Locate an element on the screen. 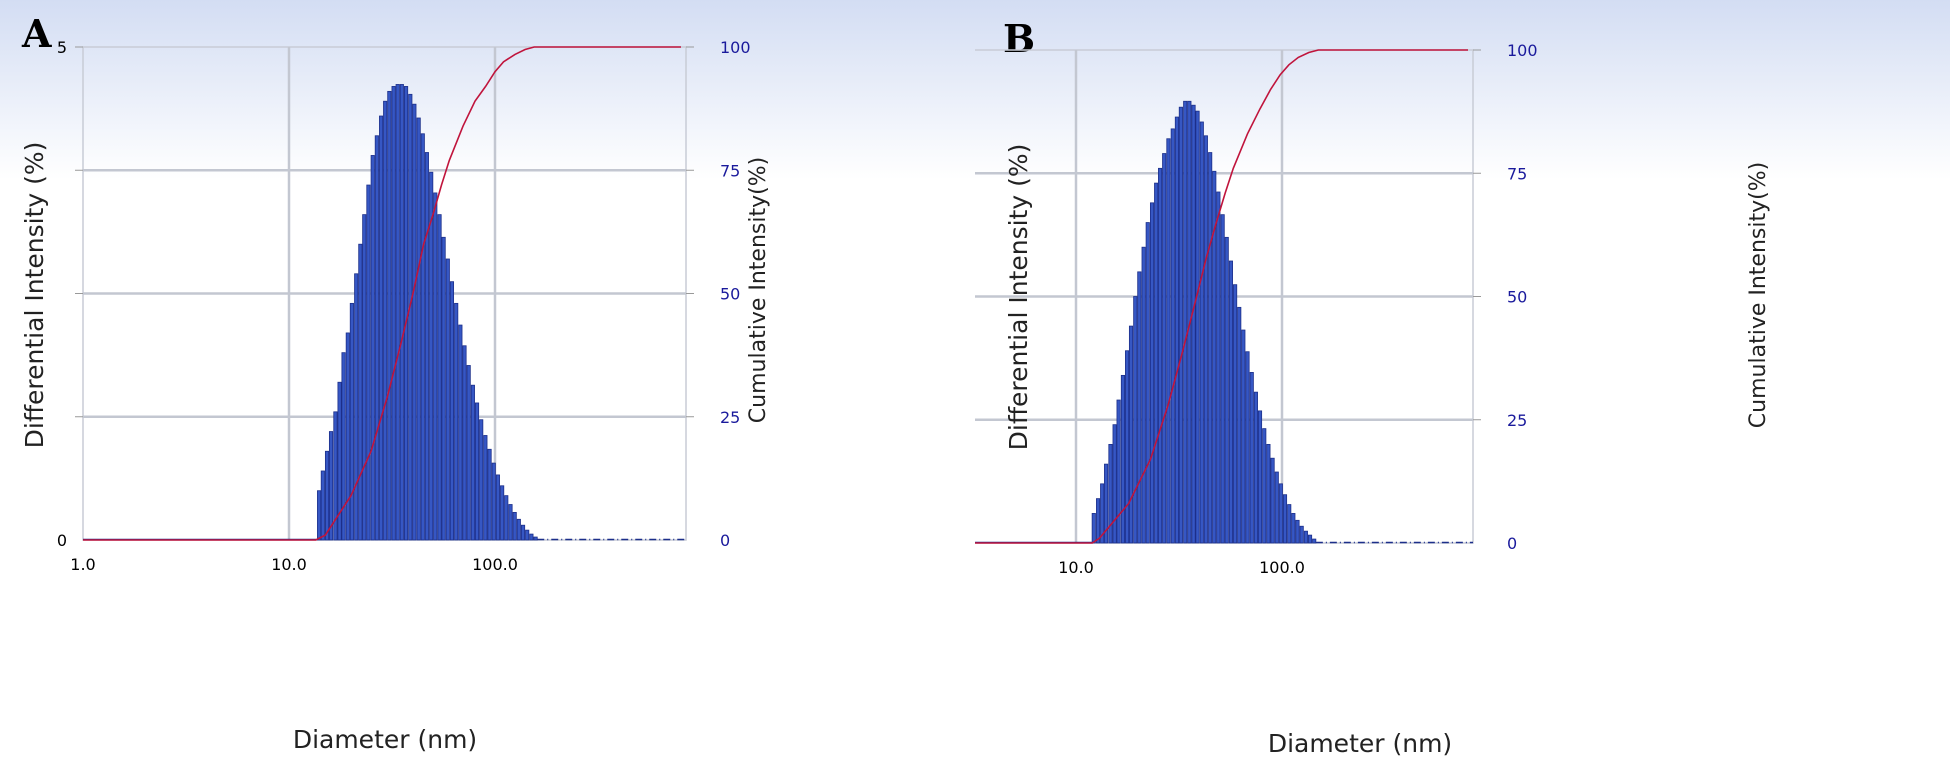  y2-tick-label: 100 is located at coordinates (1522, 50).